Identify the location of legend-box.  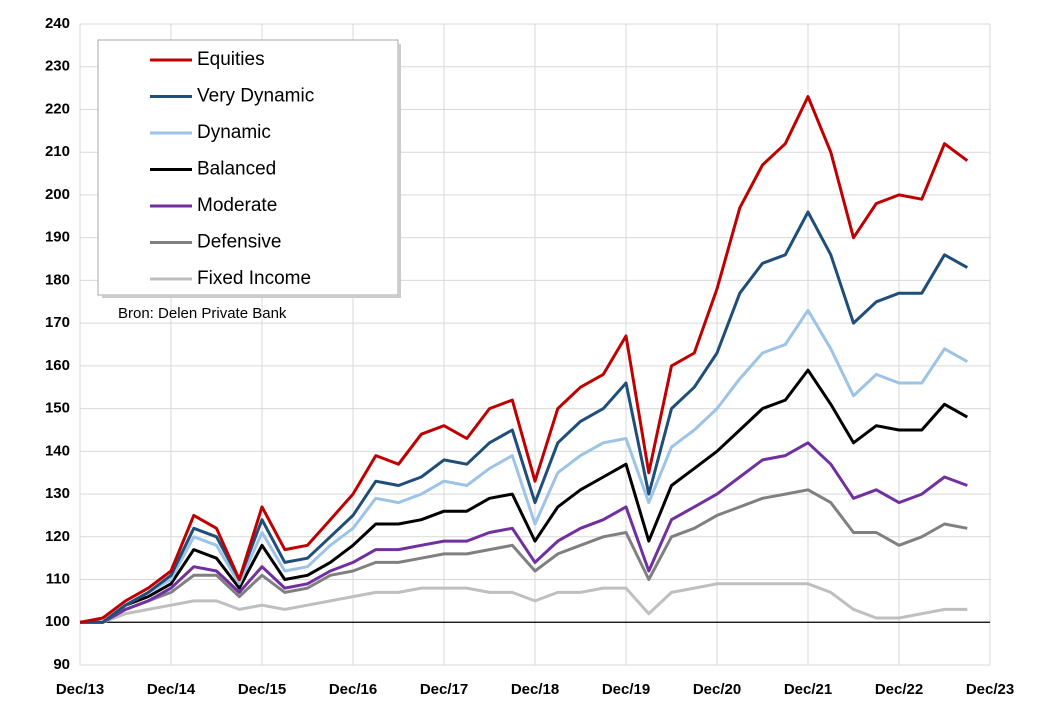
(248, 167).